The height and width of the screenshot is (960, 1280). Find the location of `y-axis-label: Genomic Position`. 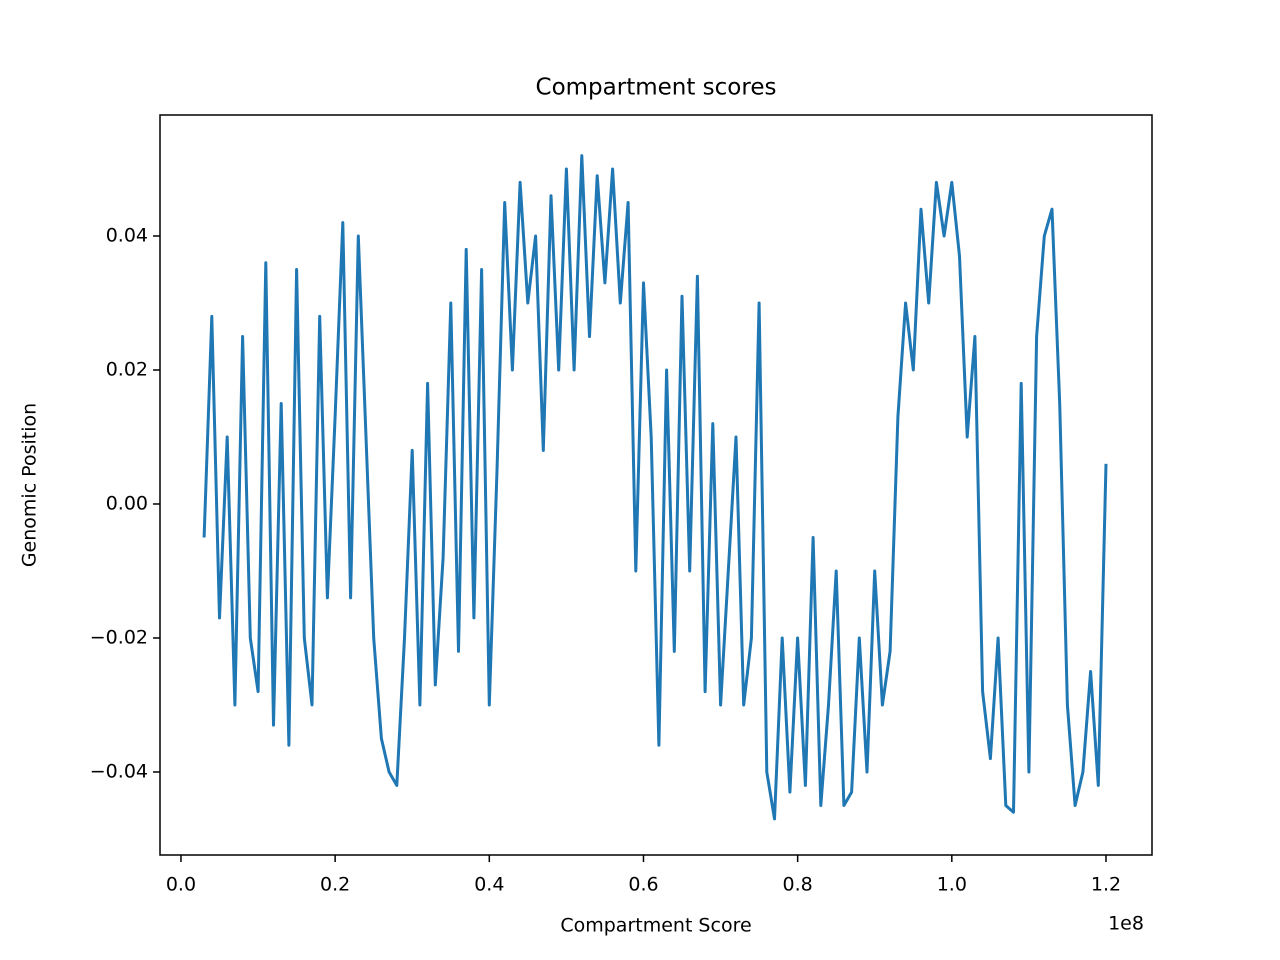

y-axis-label: Genomic Position is located at coordinates (30, 485).